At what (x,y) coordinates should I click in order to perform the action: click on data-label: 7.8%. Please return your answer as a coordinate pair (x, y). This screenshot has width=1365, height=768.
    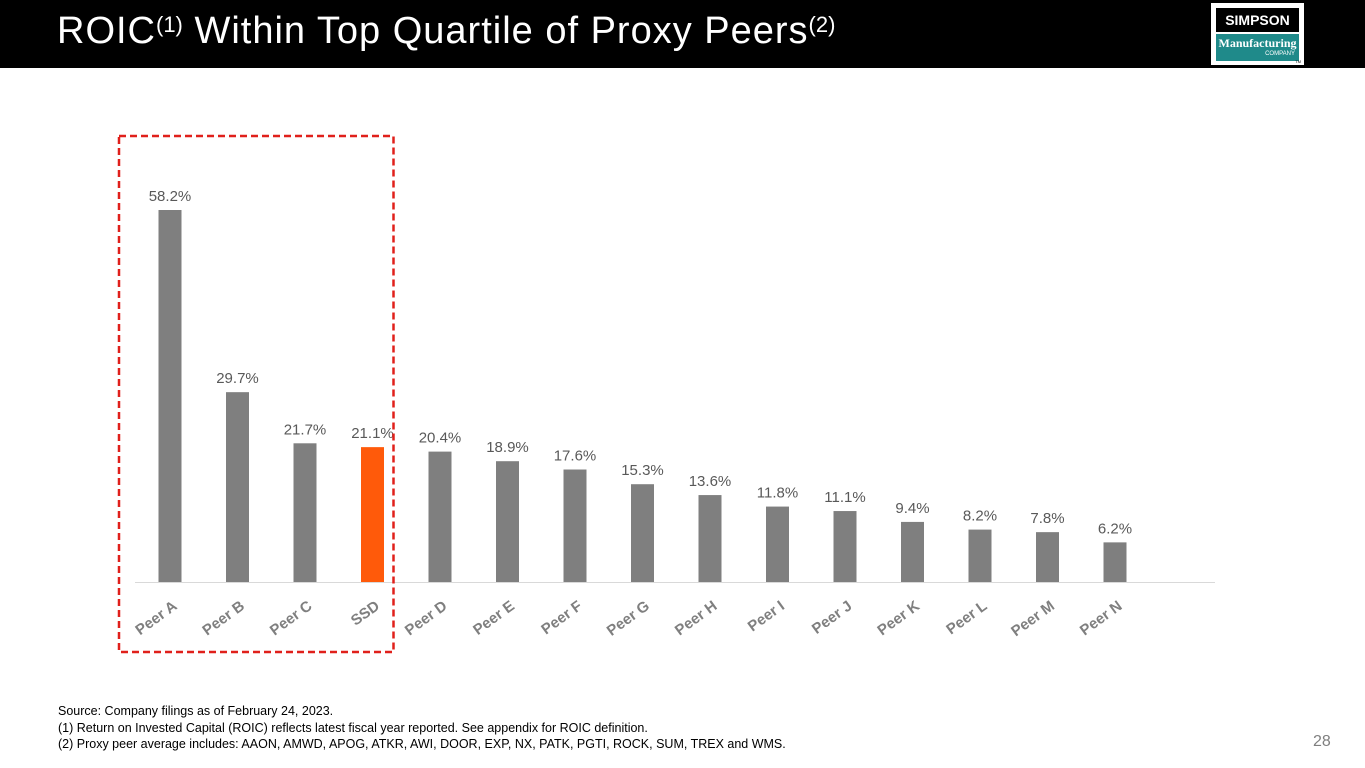
    Looking at the image, I should click on (1047, 518).